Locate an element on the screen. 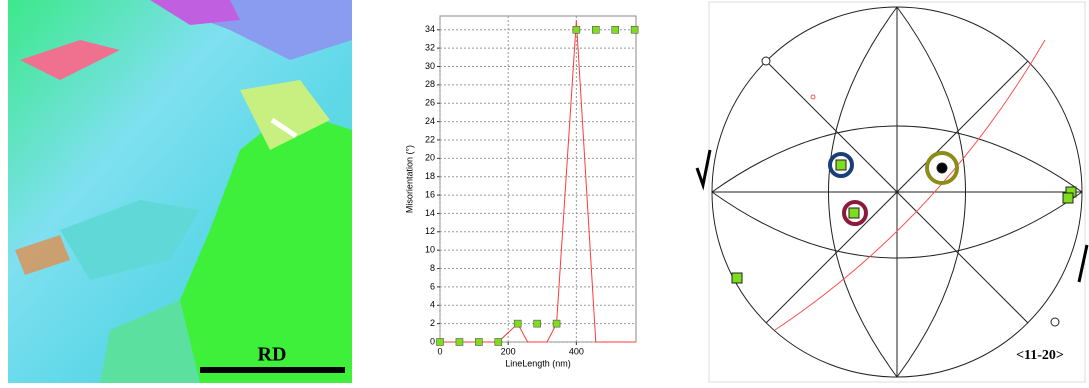 The image size is (1089, 388). x-tick-label: 200 is located at coordinates (508, 351).